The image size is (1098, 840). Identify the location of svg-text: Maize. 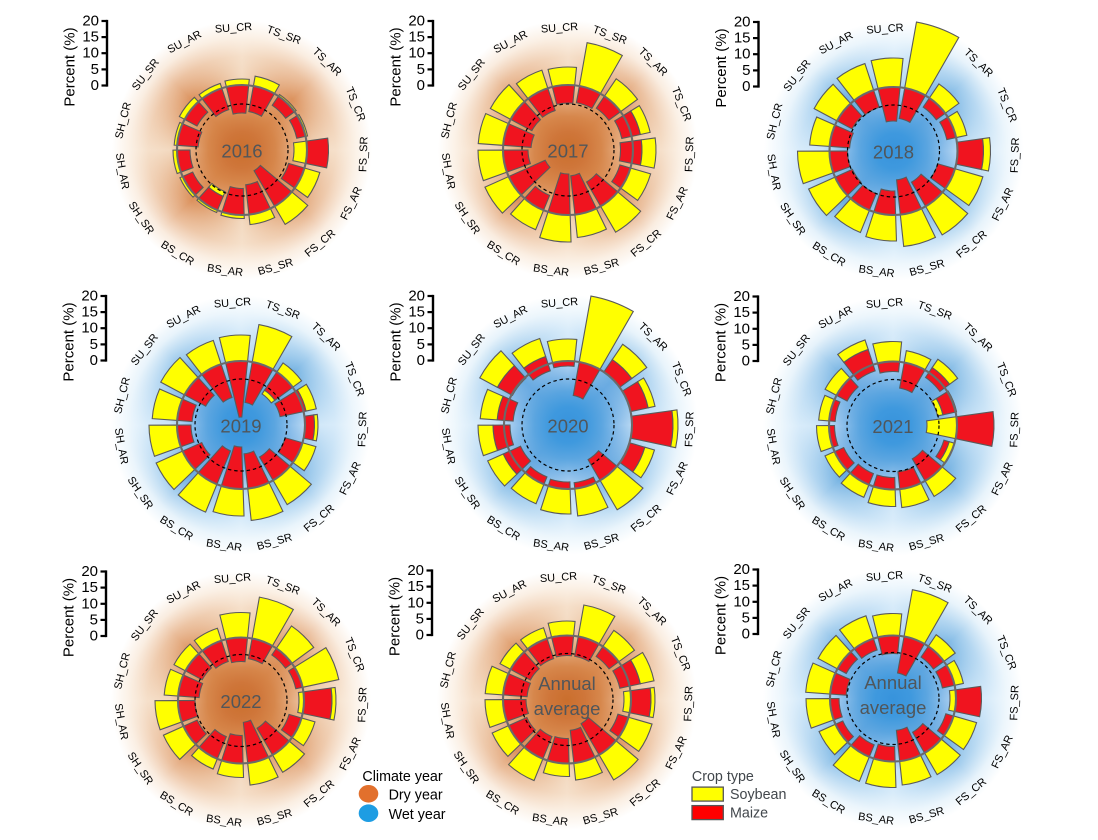
(749, 814).